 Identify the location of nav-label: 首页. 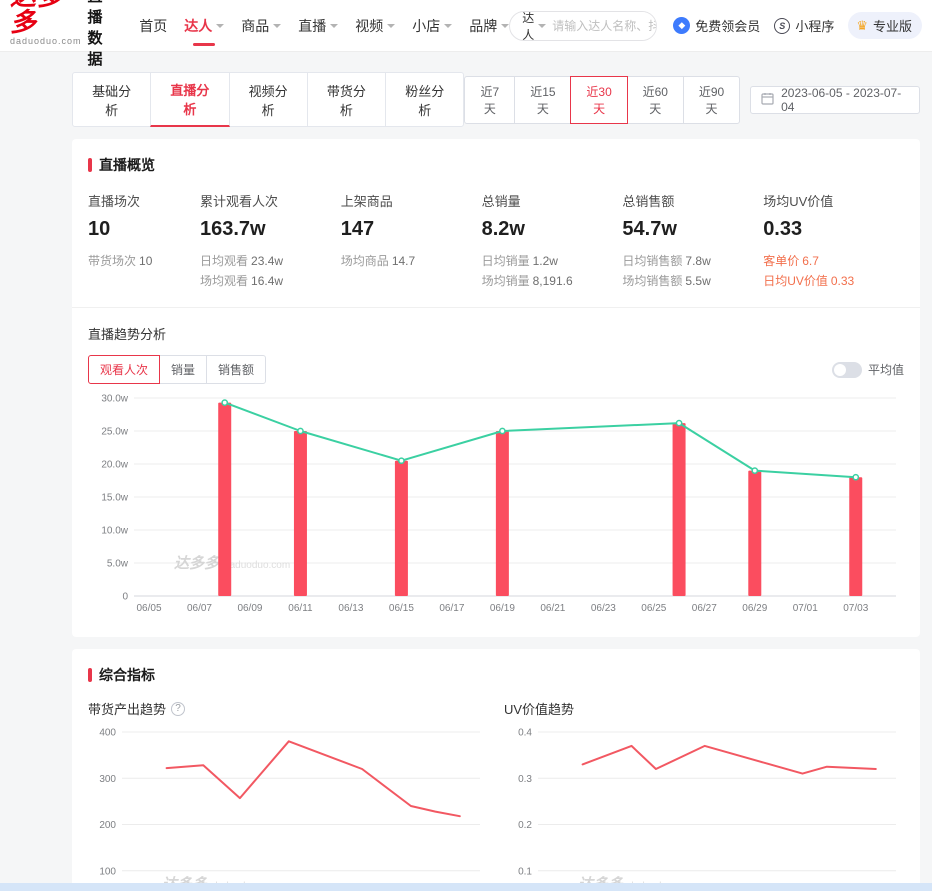
(153, 25).